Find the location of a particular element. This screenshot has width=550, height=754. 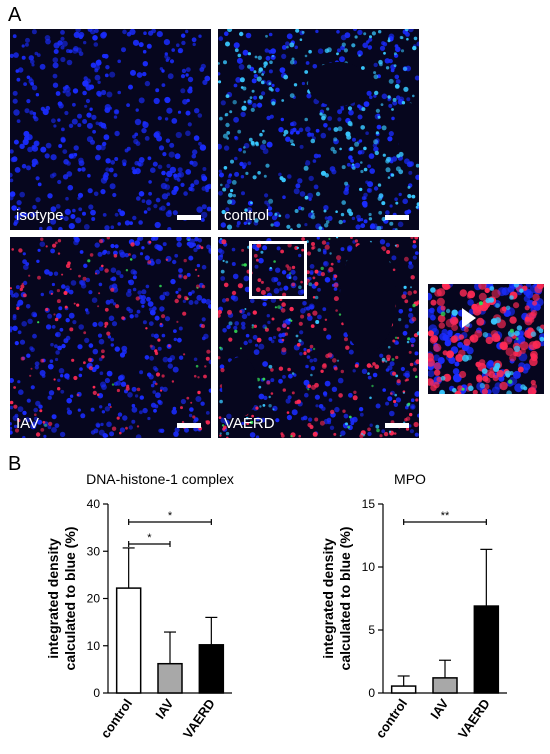

micrograph-iav-texture is located at coordinates (110, 337).